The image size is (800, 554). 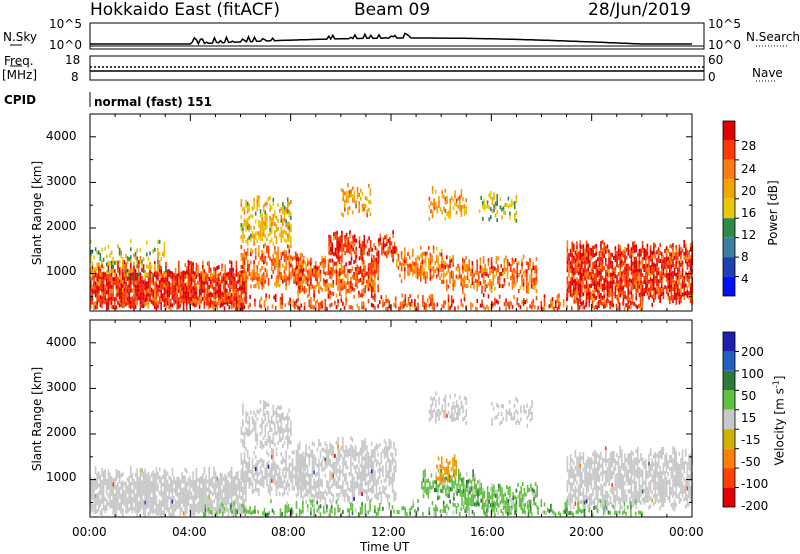 What do you see at coordinates (751, 440) in the screenshot?
I see `velocity-cbar-tick: -15` at bounding box center [751, 440].